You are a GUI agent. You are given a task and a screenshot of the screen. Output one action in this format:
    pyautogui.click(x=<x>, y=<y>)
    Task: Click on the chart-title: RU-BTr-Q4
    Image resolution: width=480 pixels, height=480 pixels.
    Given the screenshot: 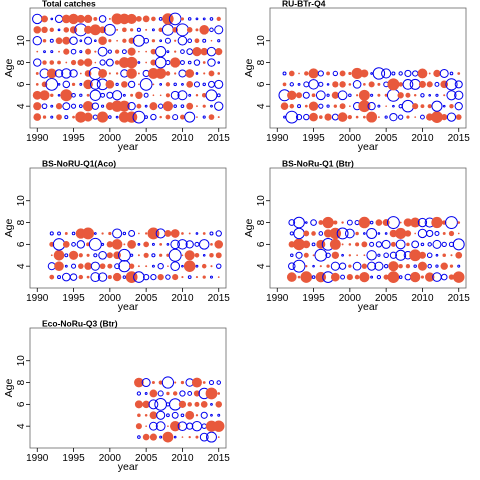 What is the action you would take?
    pyautogui.click(x=304, y=4)
    